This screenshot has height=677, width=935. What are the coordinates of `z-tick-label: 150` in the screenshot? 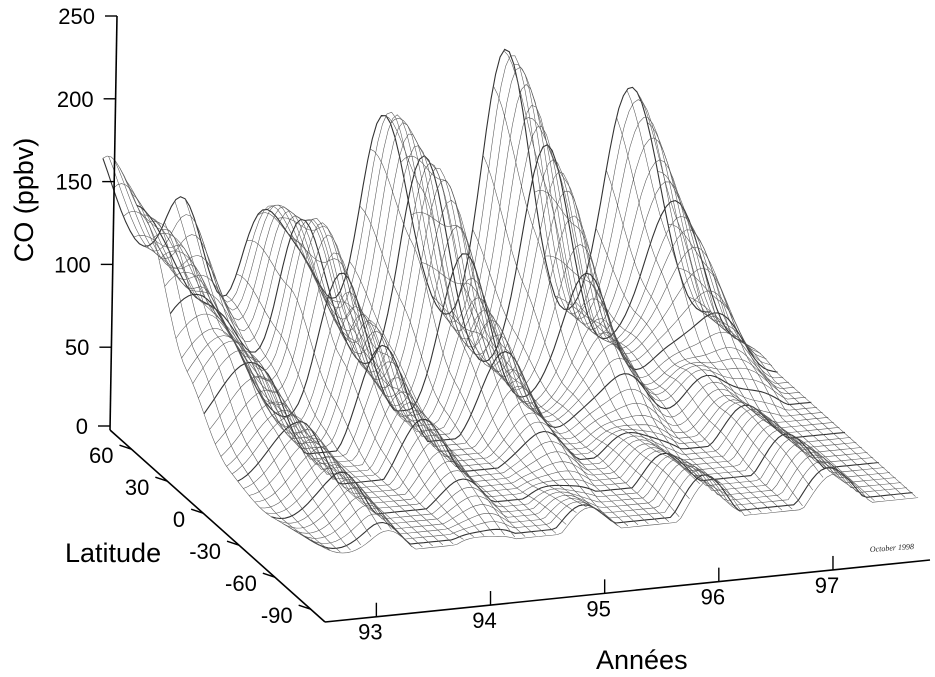 It's located at (73, 182).